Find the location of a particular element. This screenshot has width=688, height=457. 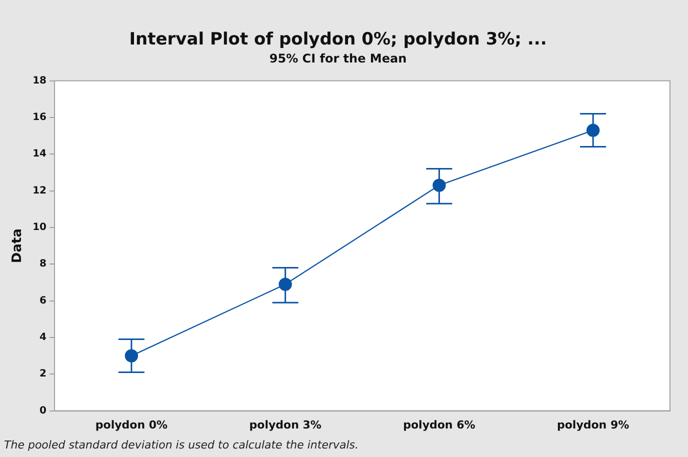

chart-subtitle: 95% CI for the Mean is located at coordinates (338, 59).